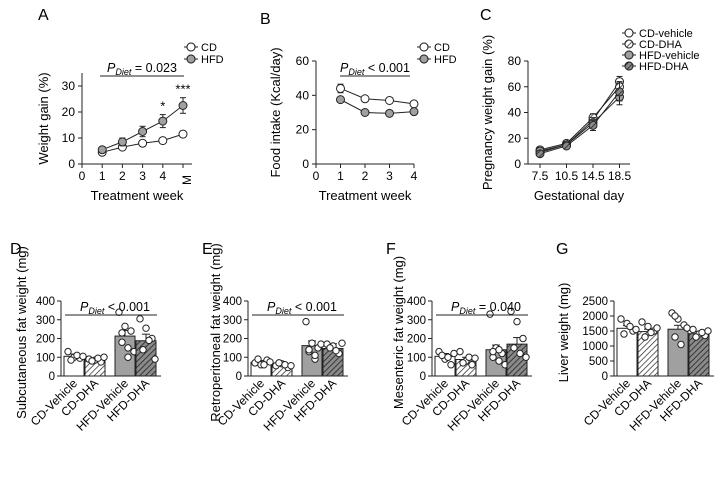 This screenshot has width=722, height=480. Describe the element at coordinates (122, 176) in the screenshot. I see `x-tick-label: 2` at that location.